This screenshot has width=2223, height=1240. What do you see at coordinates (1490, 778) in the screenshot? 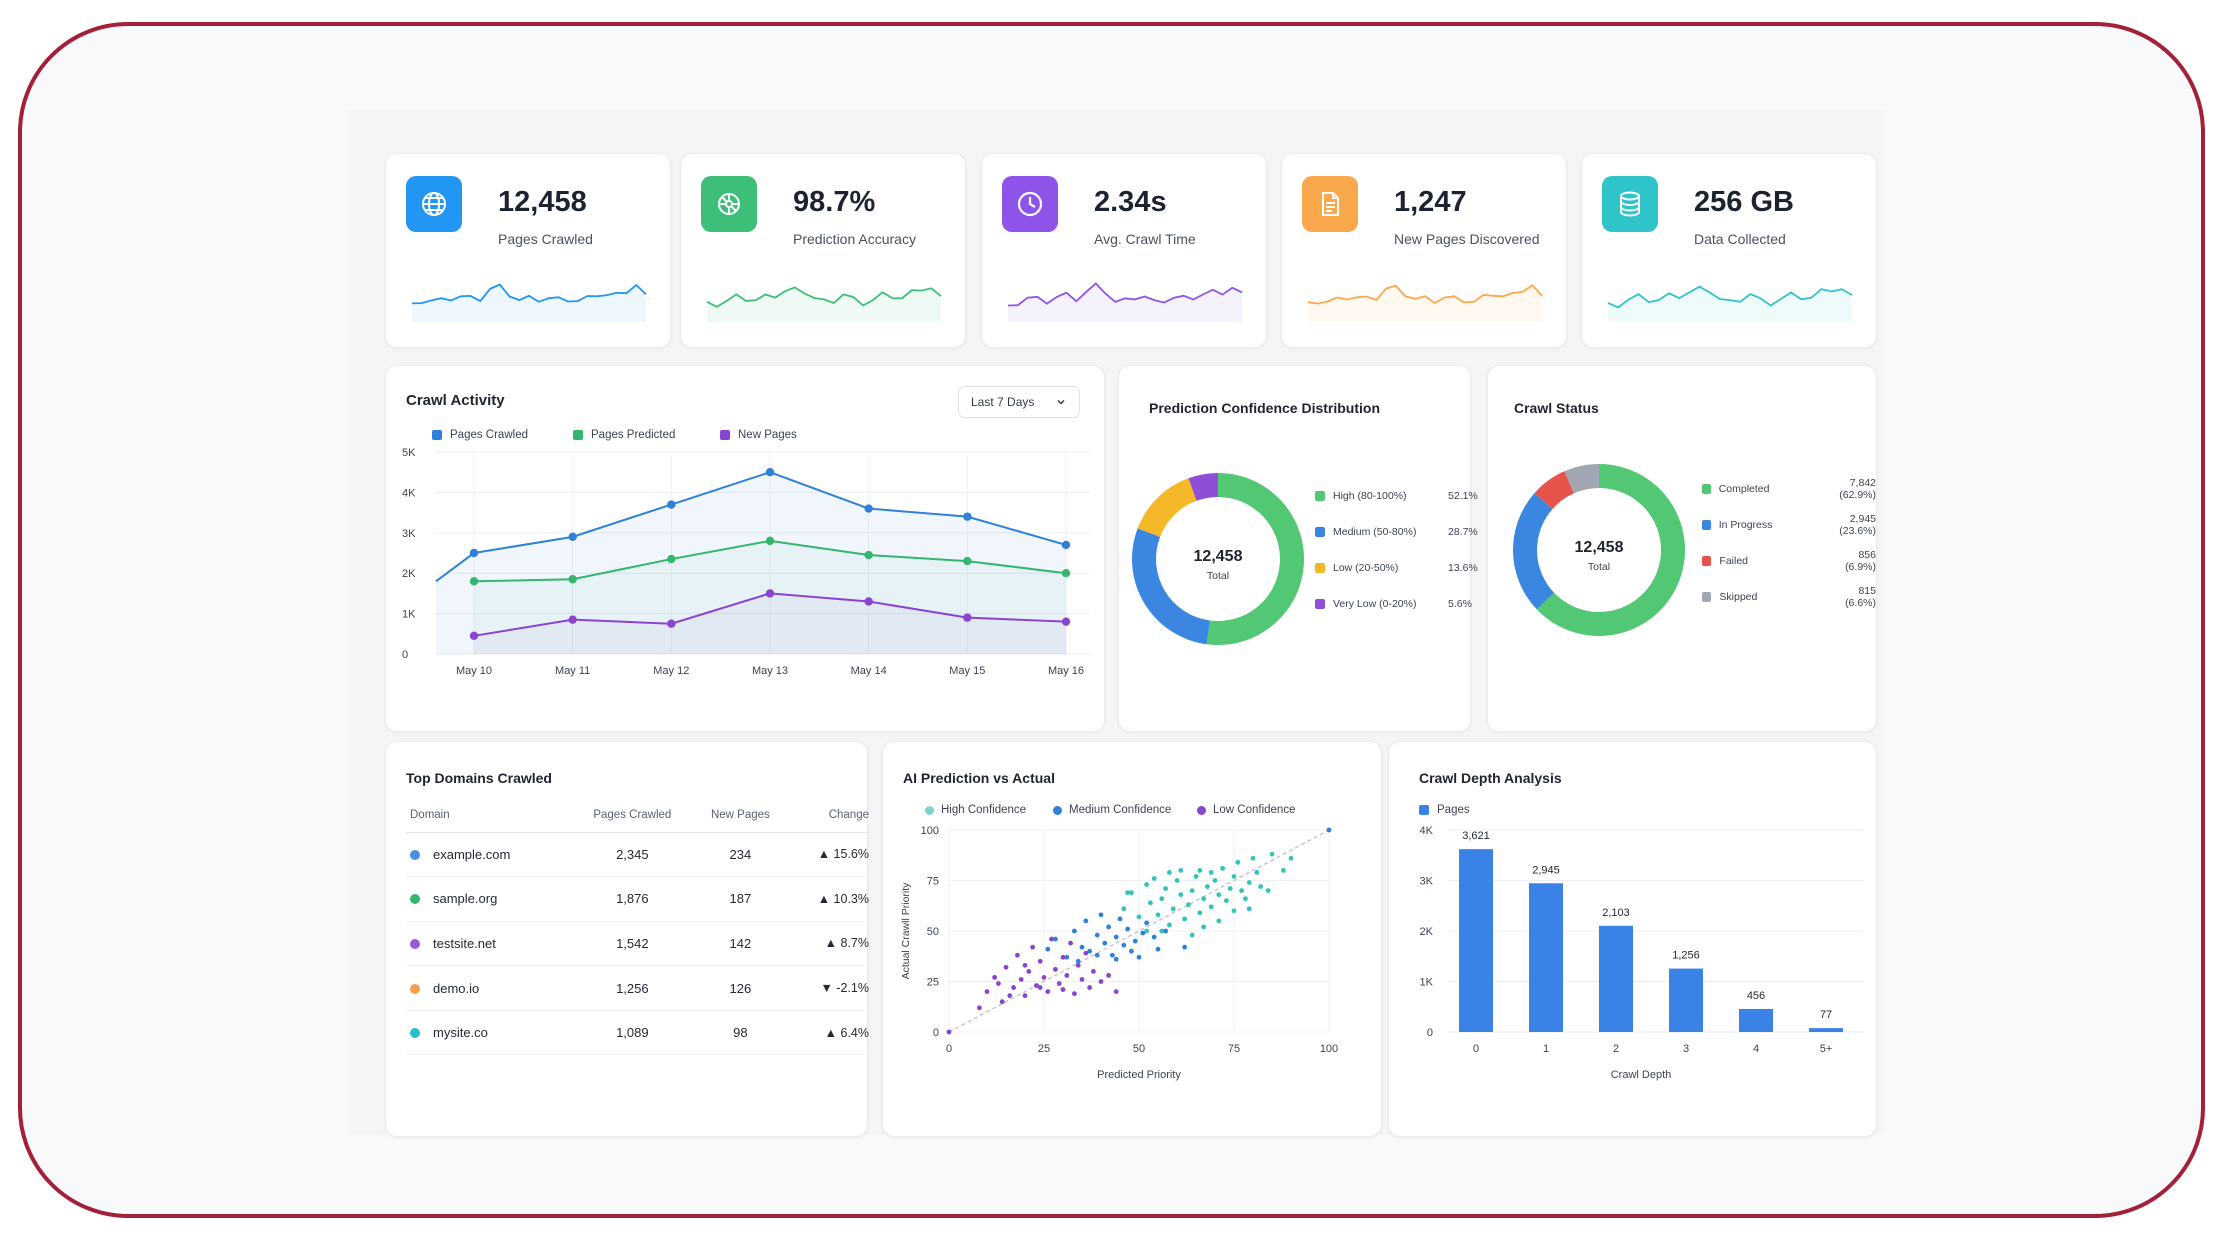
I see `card-title: Crawl Depth Analysis` at bounding box center [1490, 778].